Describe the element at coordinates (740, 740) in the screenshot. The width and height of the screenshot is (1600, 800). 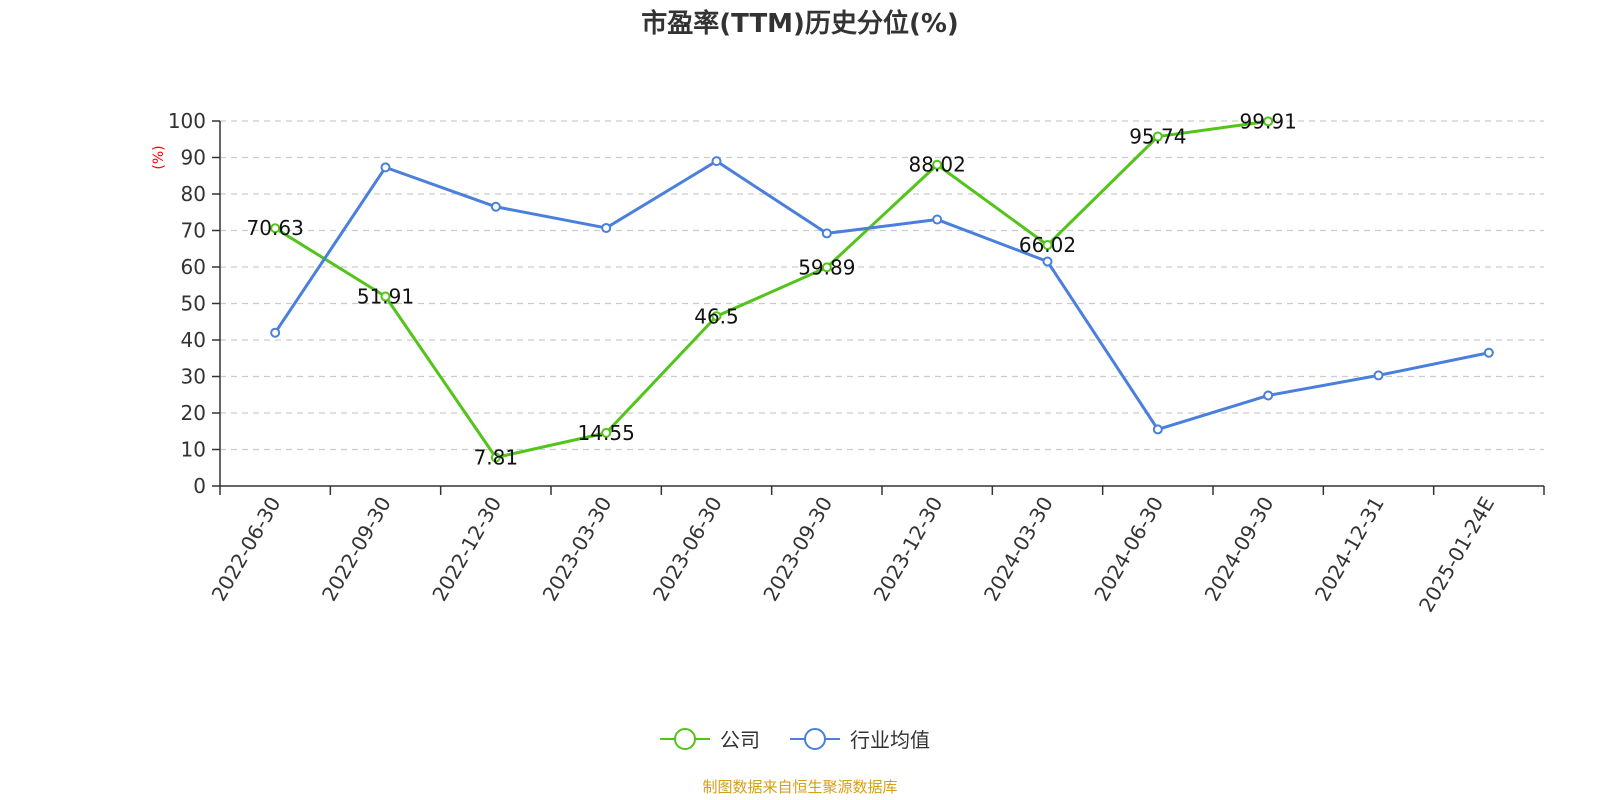
I see `legend-company-label: 公司` at that location.